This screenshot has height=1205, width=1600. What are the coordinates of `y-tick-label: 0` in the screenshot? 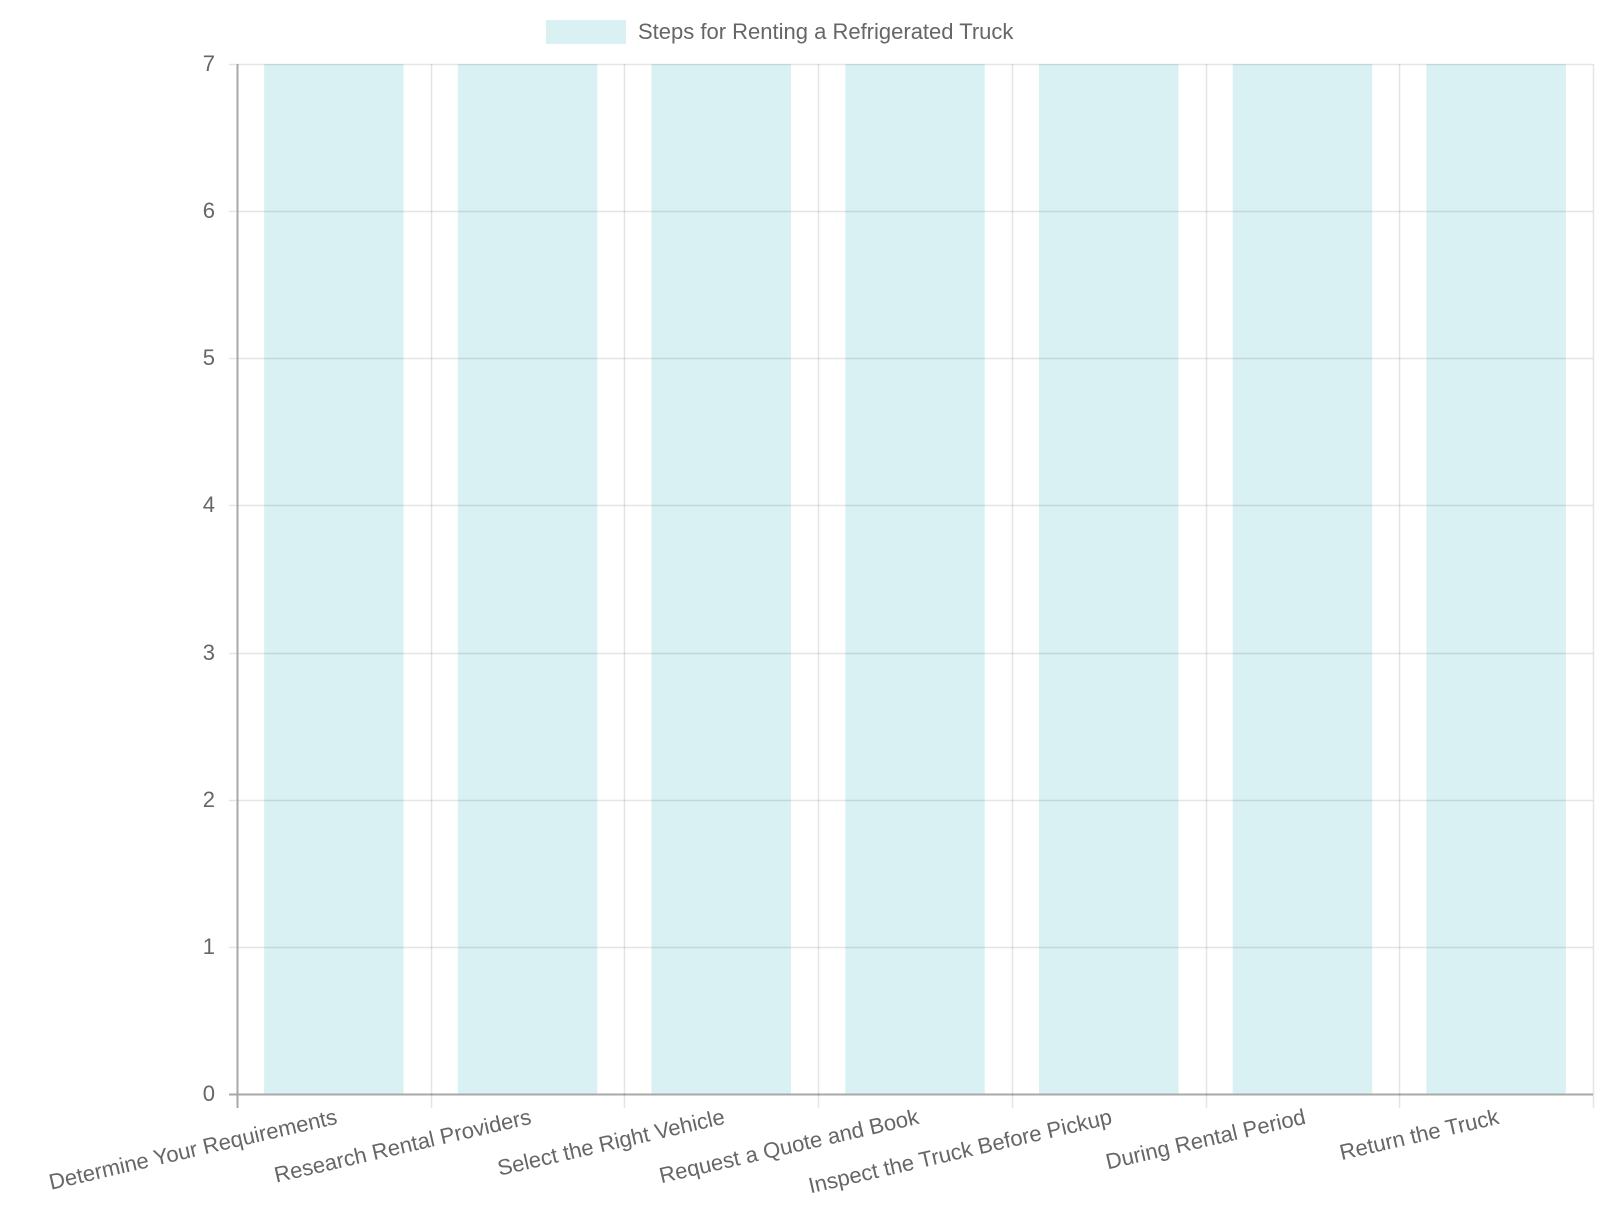 It's located at (208, 1093).